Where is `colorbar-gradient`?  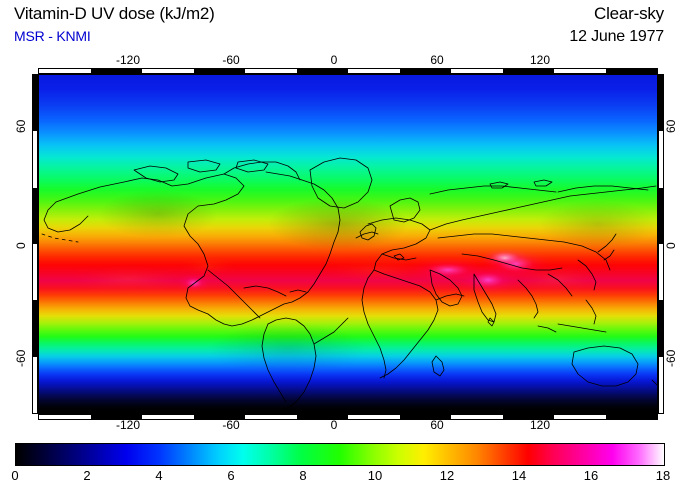
colorbar-gradient is located at coordinates (340, 454).